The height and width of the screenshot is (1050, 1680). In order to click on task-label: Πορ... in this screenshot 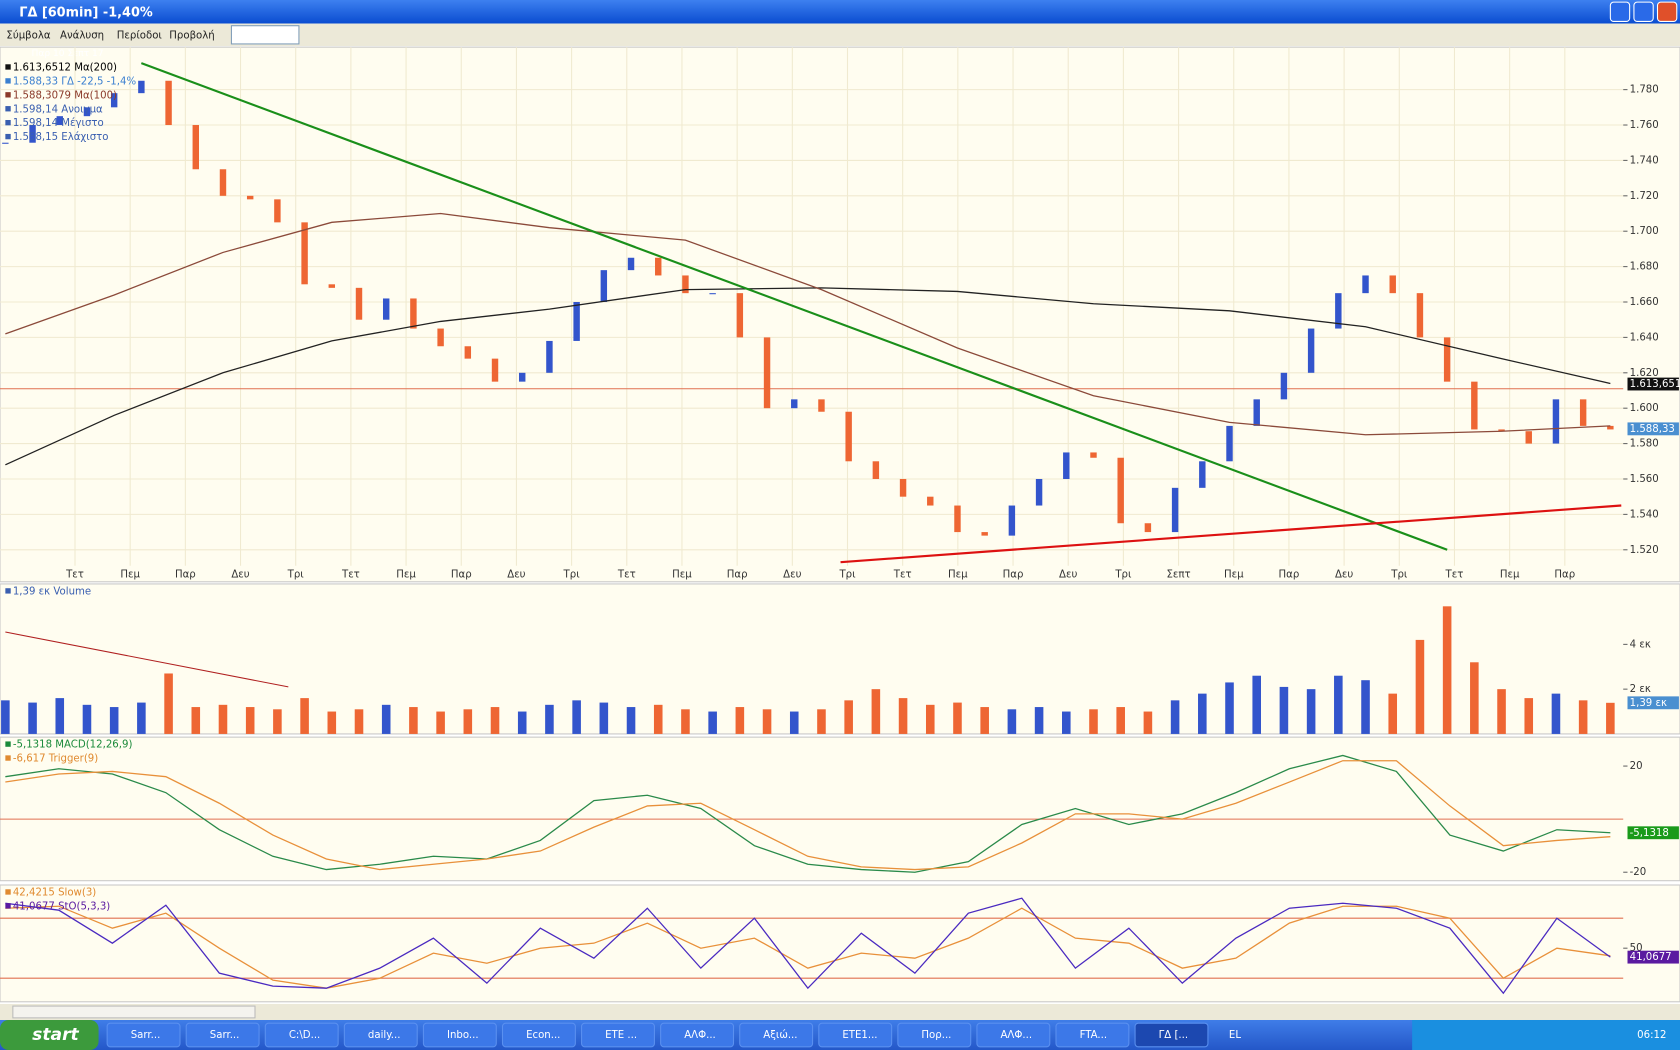, I will do `click(936, 1035)`.